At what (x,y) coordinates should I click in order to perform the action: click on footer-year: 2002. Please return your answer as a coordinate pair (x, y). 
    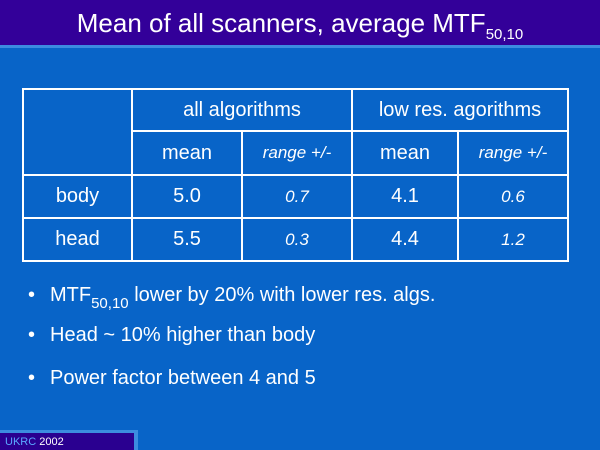
    Looking at the image, I should click on (51, 442).